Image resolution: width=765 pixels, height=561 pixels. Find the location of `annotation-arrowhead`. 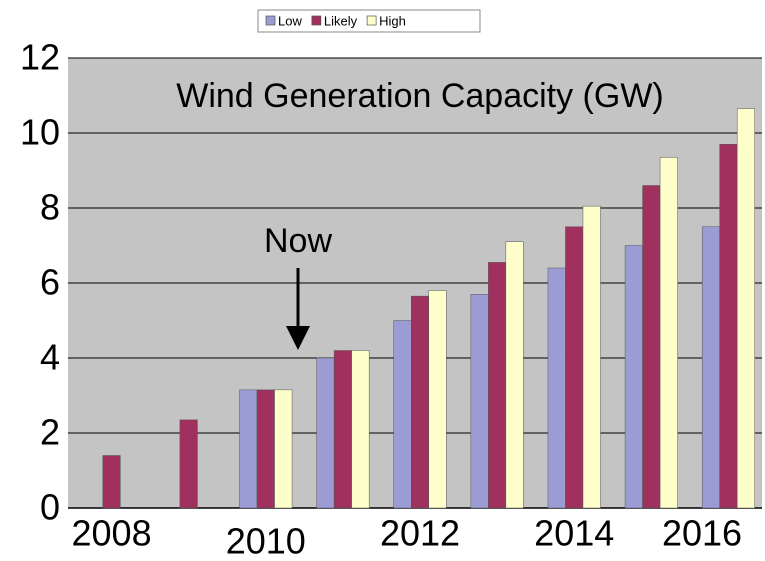

annotation-arrowhead is located at coordinates (298, 338).